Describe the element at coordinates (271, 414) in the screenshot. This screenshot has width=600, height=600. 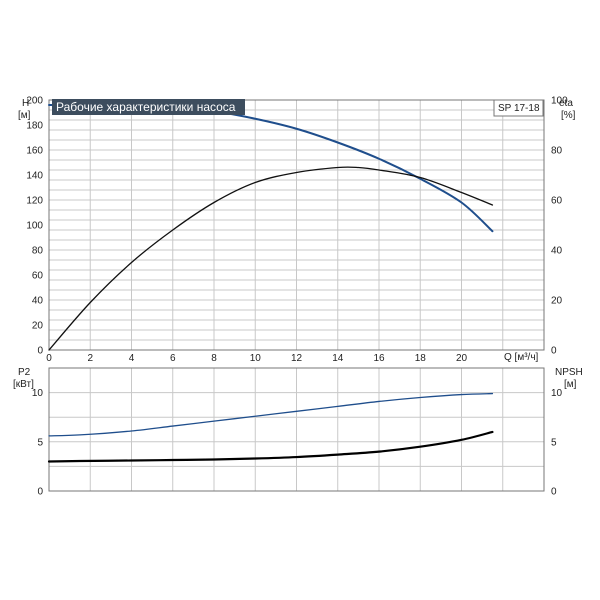
I see `p2-curve` at that location.